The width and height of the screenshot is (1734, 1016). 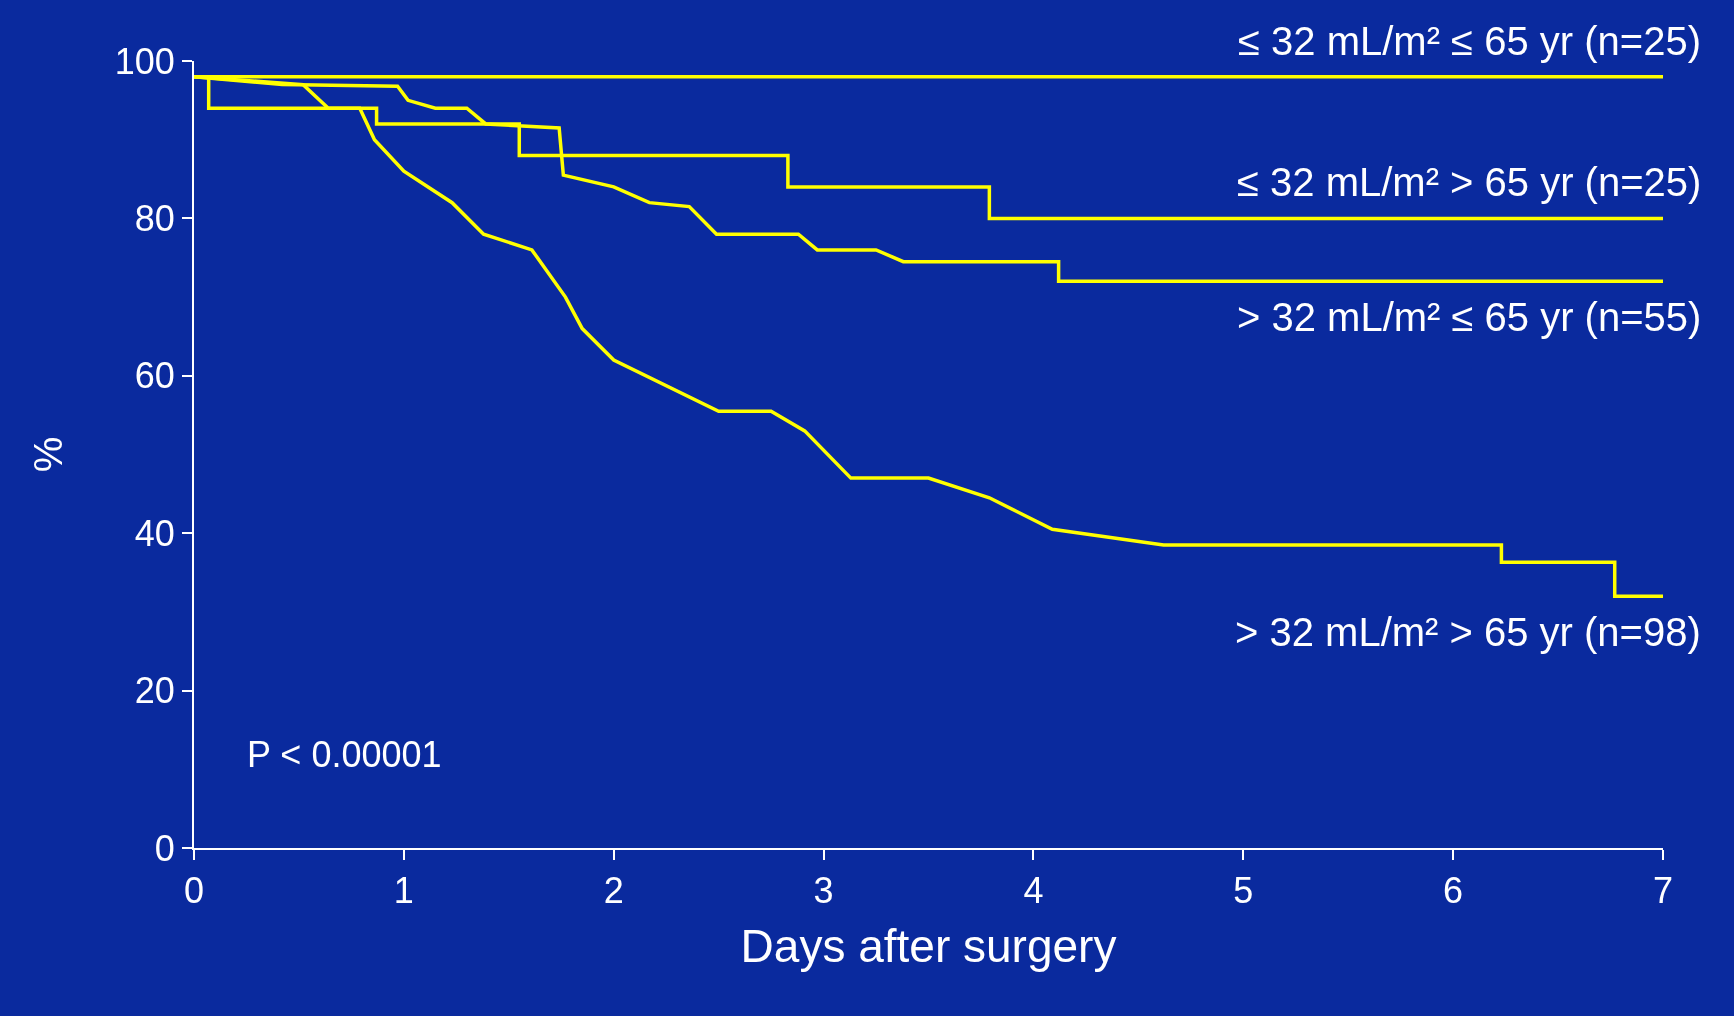 What do you see at coordinates (613, 891) in the screenshot?
I see `x-tick-label: 2` at bounding box center [613, 891].